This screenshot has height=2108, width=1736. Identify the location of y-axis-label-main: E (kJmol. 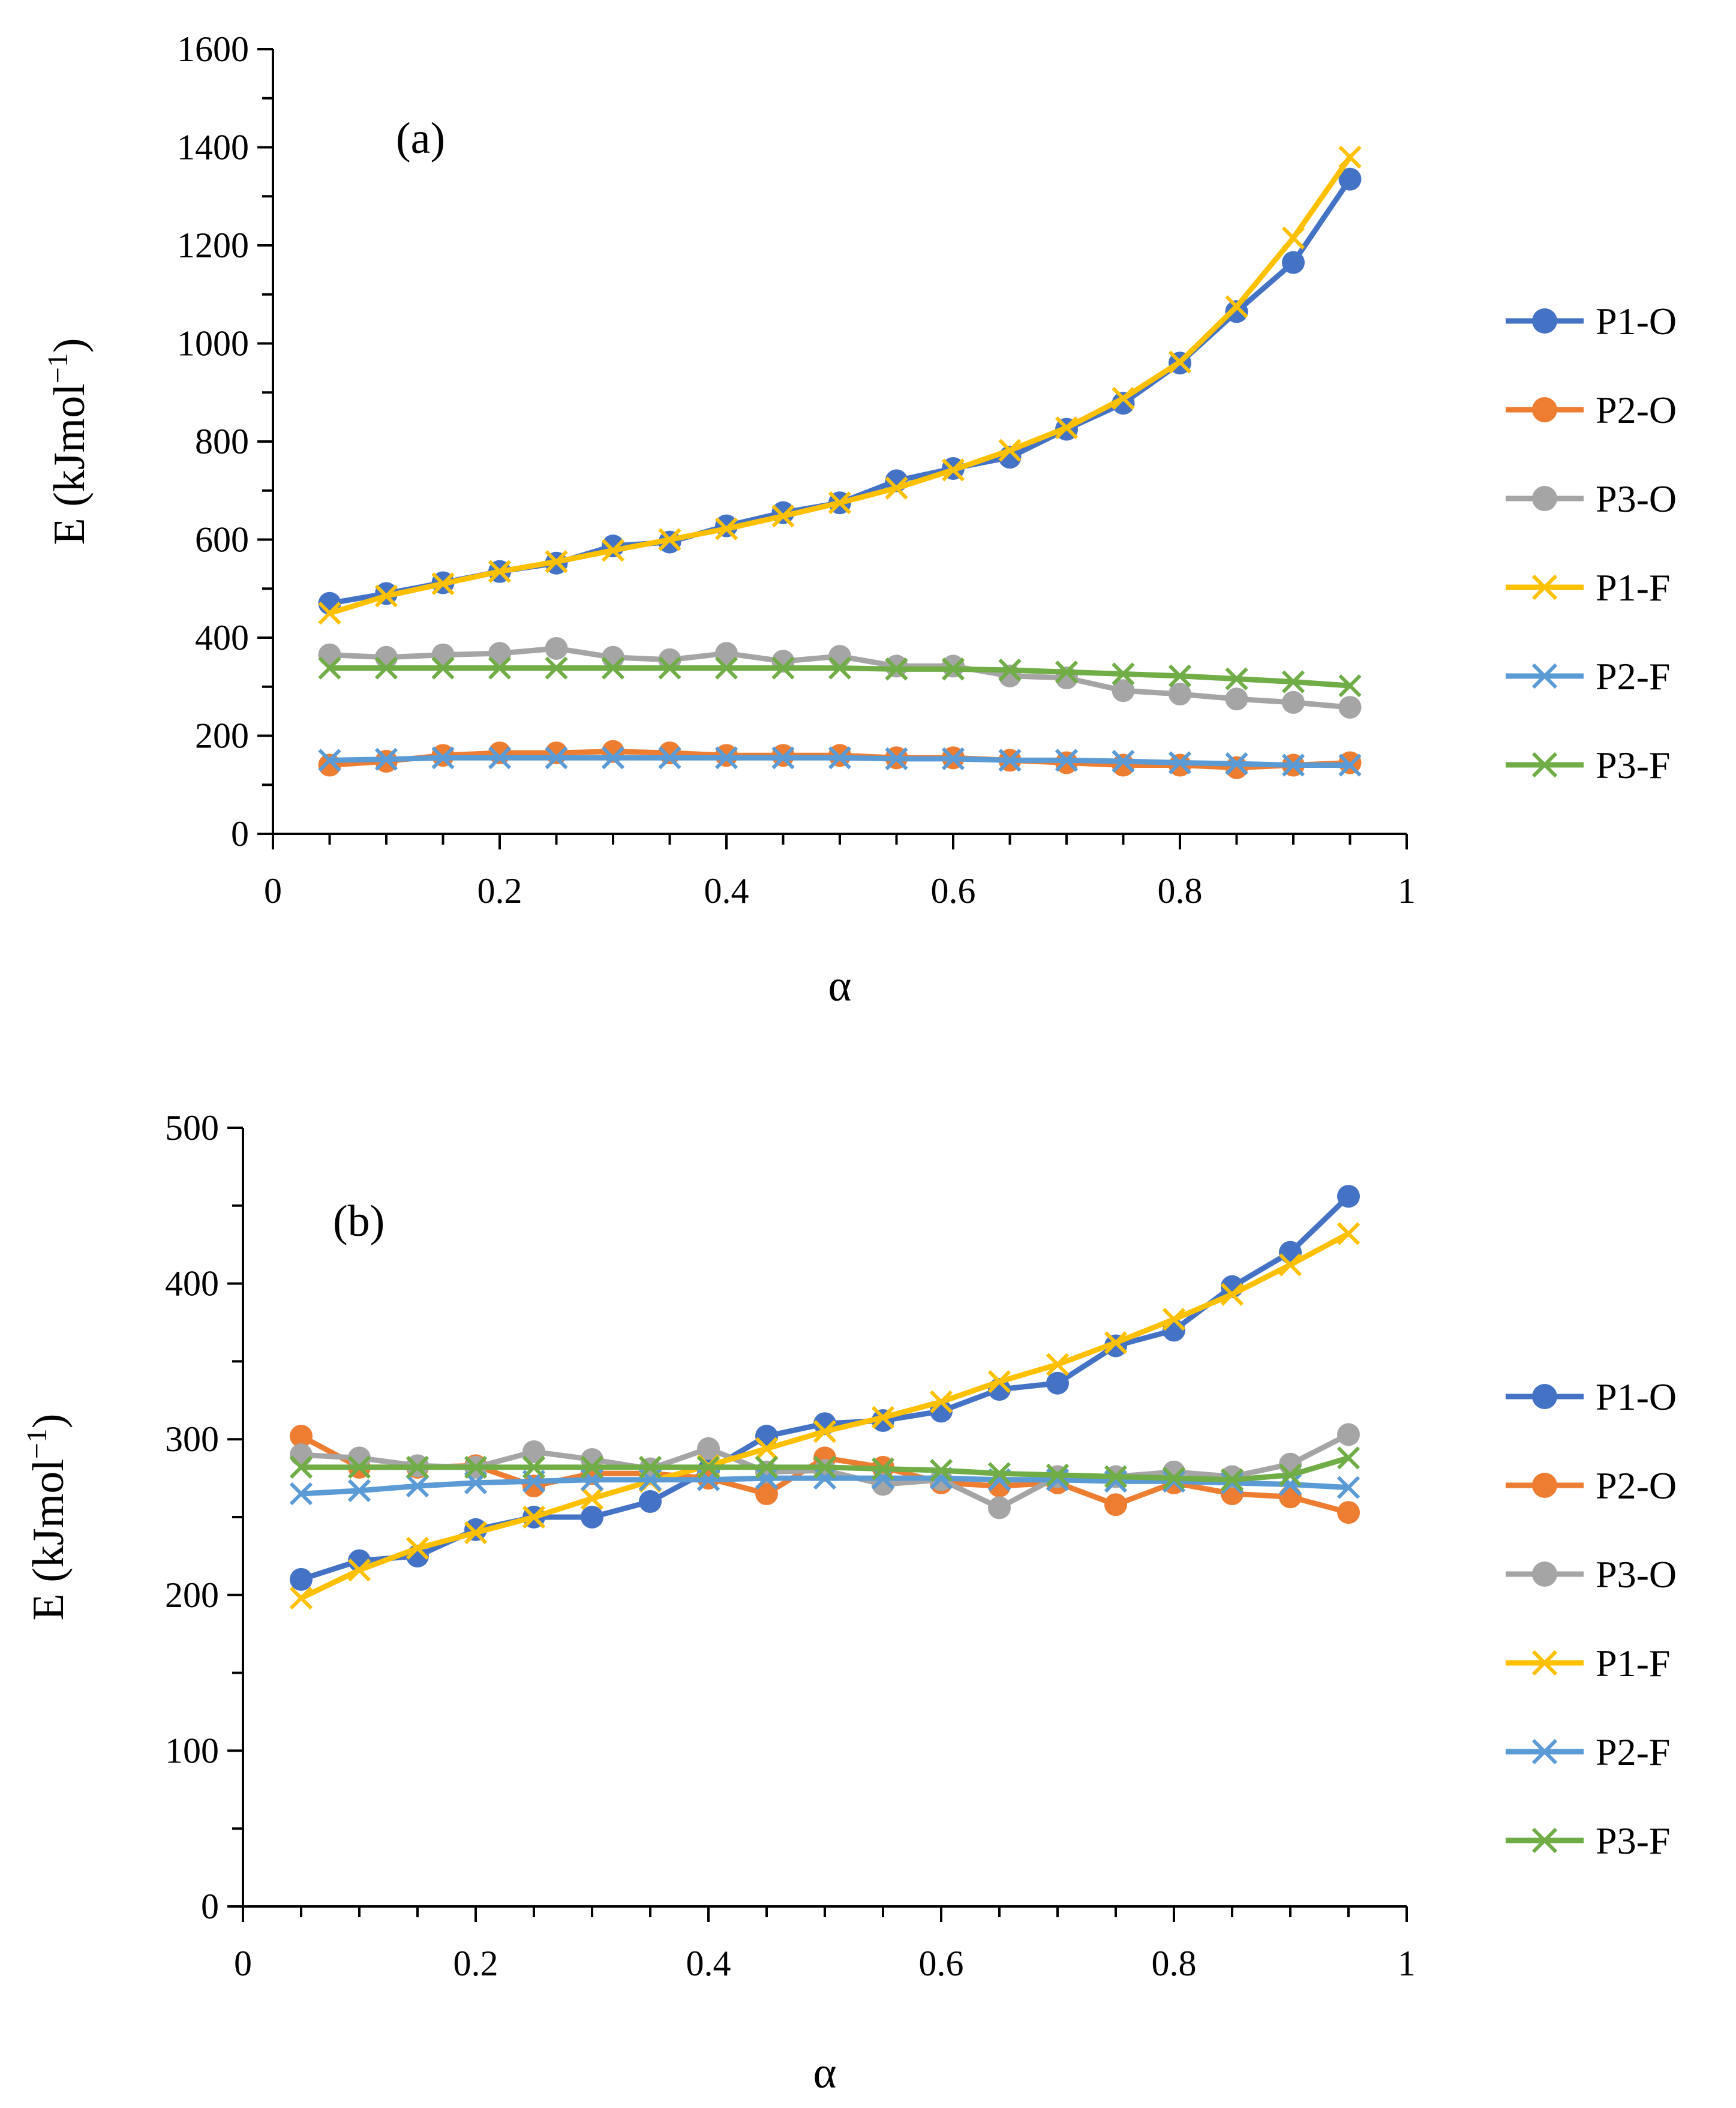
(48, 1539).